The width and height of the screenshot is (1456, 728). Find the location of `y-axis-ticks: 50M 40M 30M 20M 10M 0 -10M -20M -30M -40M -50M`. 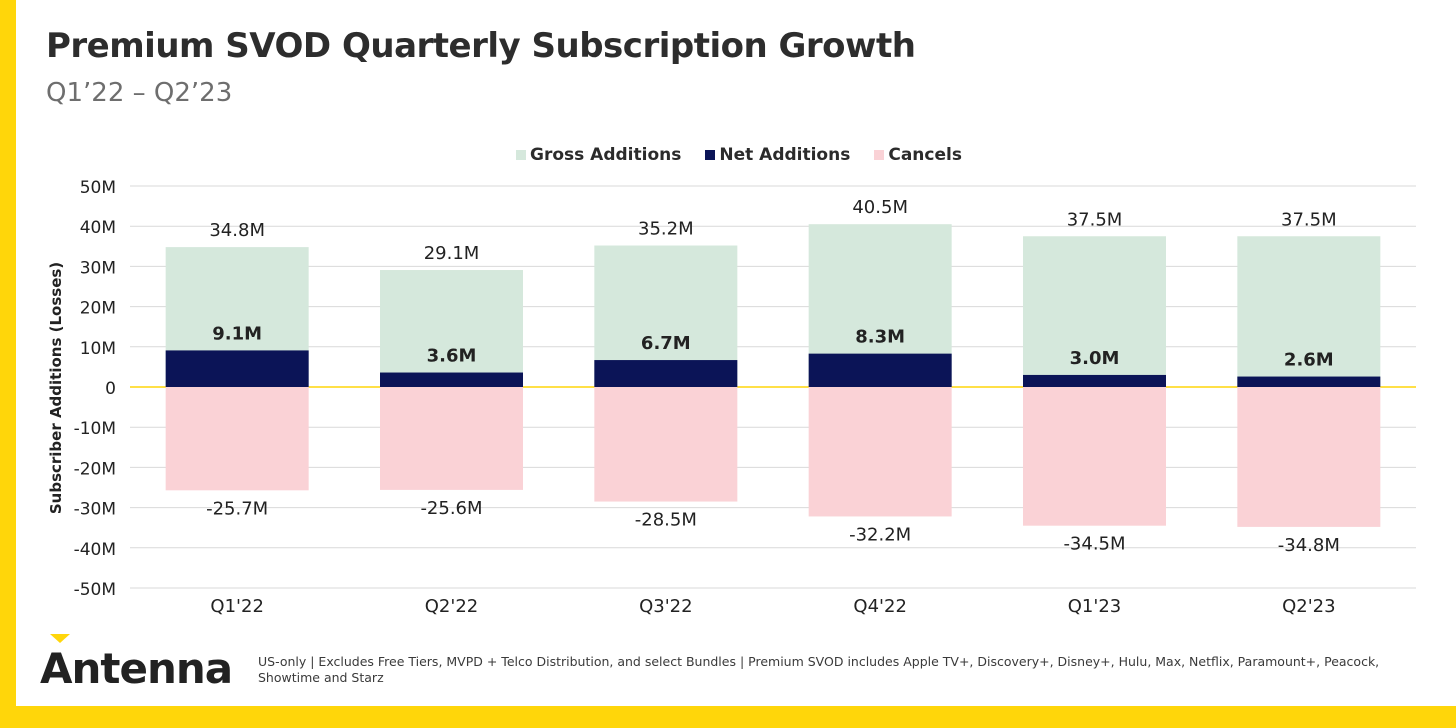

y-axis-ticks: 50M 40M 30M 20M 10M 0 -10M -20M -30M -40M -50M is located at coordinates (95, 389).